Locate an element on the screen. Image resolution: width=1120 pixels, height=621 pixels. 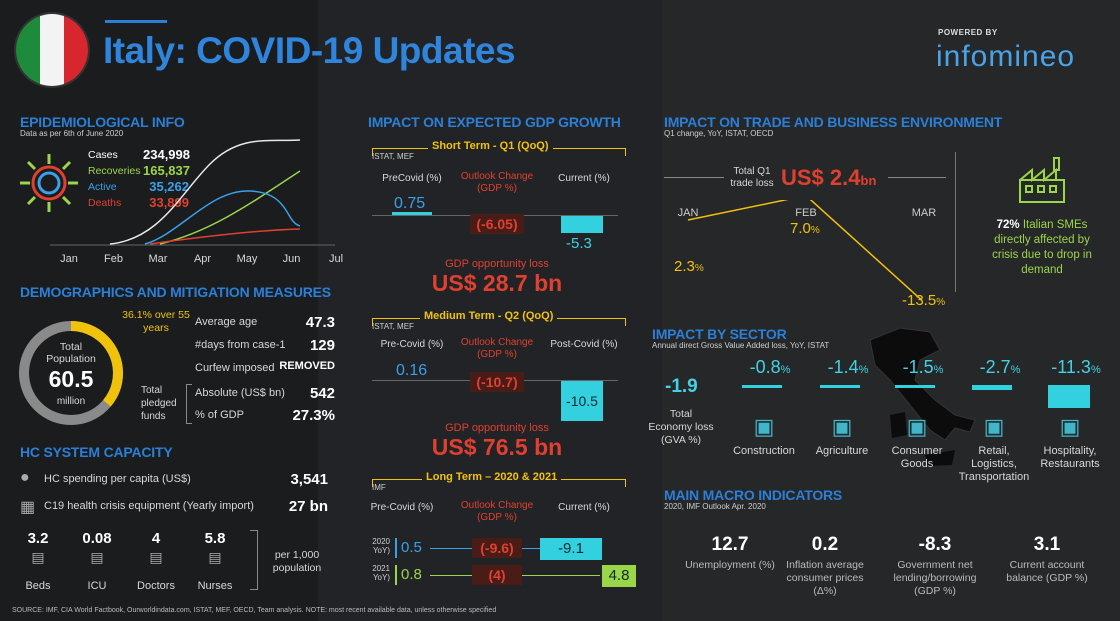
epi-stat-value: 234,998 is located at coordinates (166, 154).